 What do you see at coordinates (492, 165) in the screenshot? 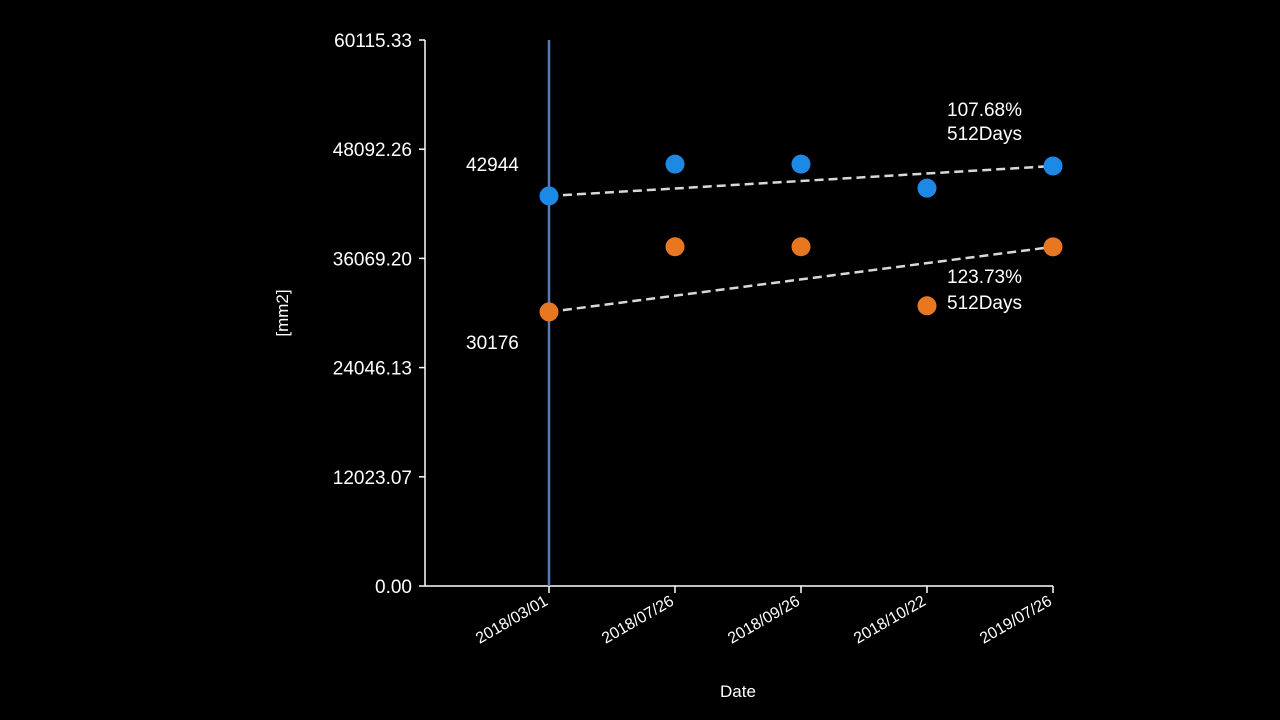
I see `annotation-start-value: 42944` at bounding box center [492, 165].